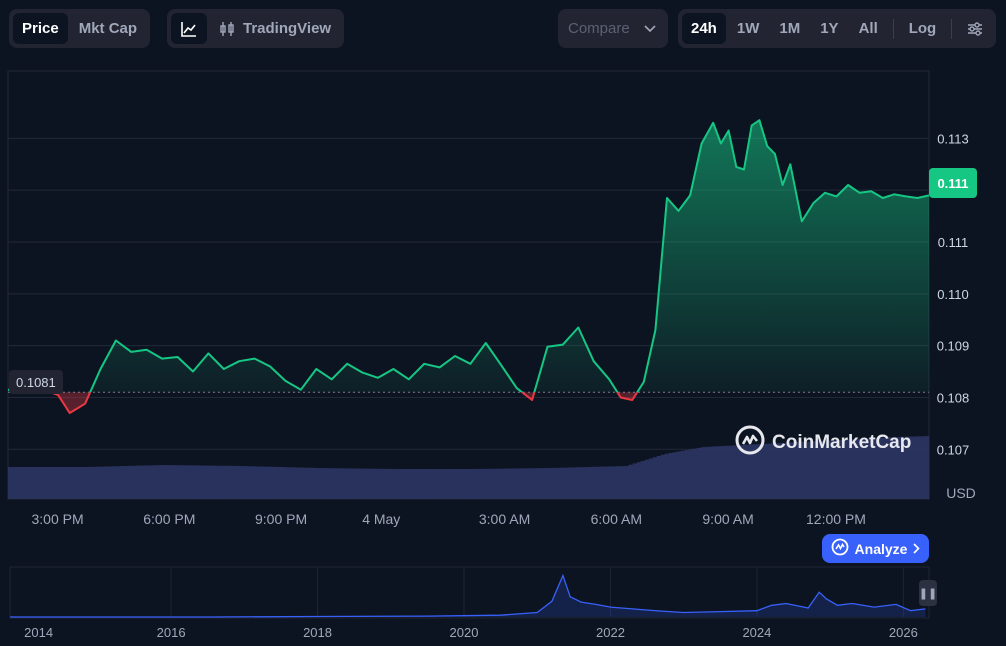  What do you see at coordinates (227, 29) in the screenshot?
I see `candlestick-icon` at bounding box center [227, 29].